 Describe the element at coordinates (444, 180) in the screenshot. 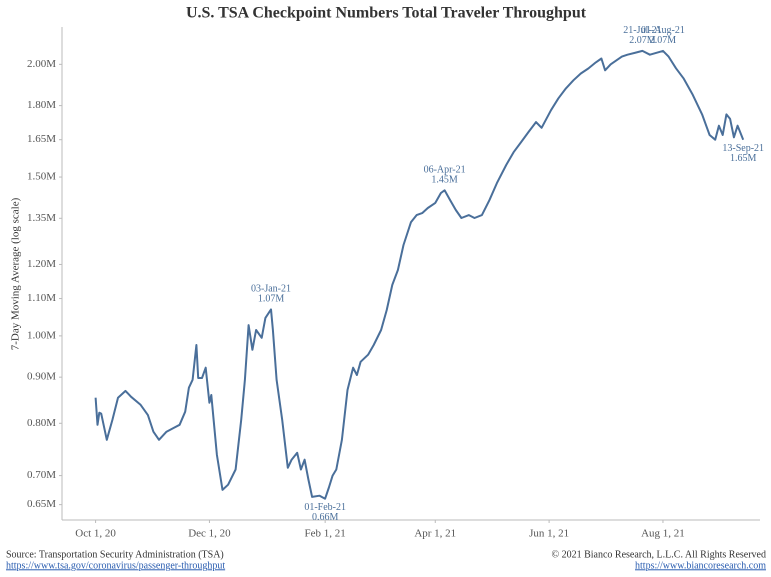

I see `annotation-value: 1.45M` at that location.